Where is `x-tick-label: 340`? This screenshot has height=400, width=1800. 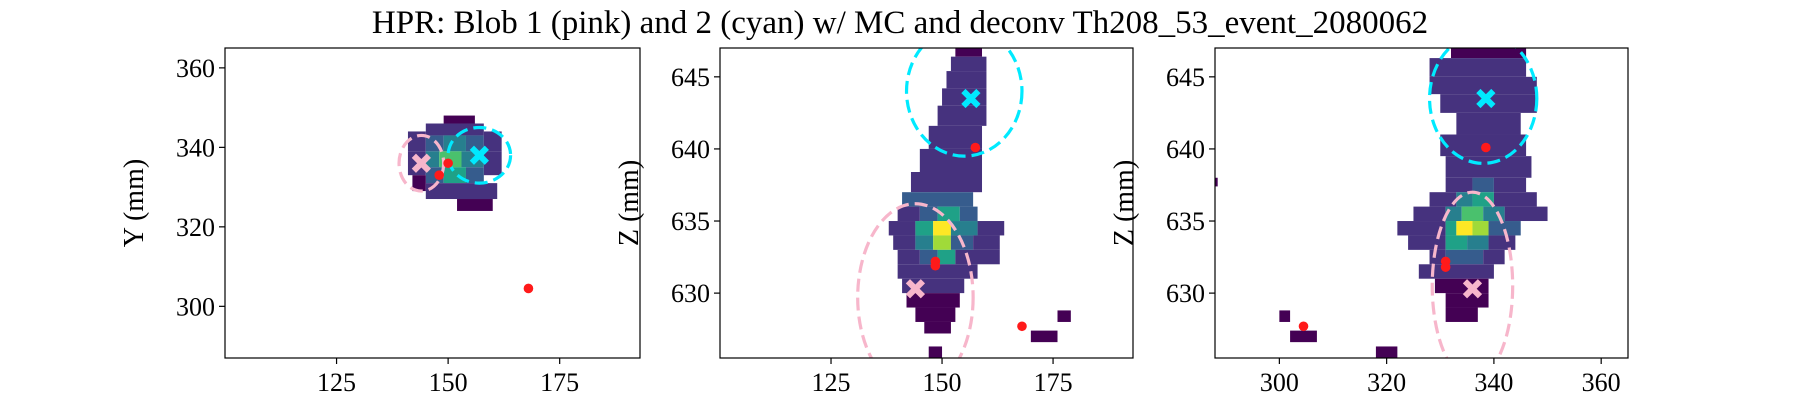 x-tick-label: 340 is located at coordinates (1493, 382).